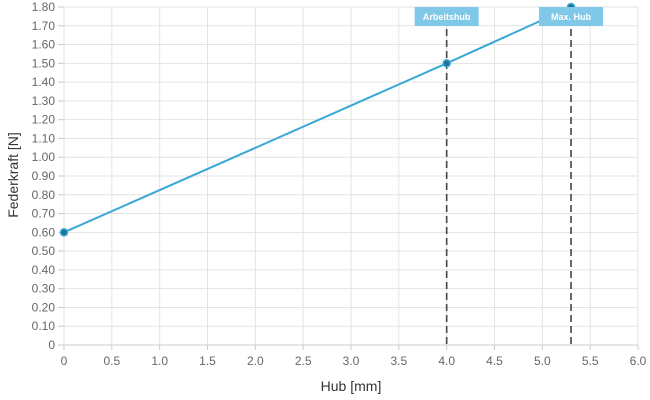 This screenshot has width=650, height=400. I want to click on x-tick-label: 6.0, so click(638, 361).